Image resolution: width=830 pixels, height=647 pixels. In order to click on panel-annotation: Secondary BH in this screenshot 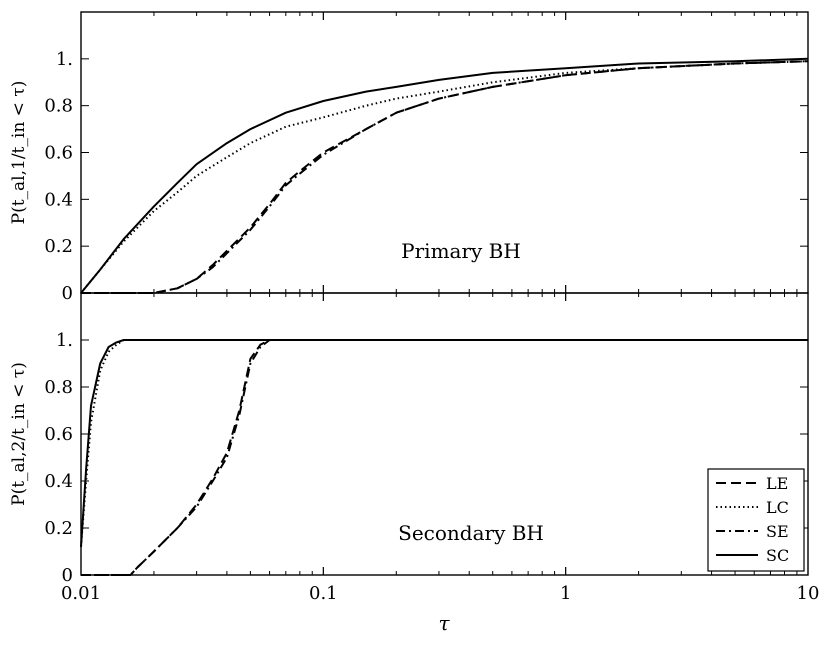, I will do `click(471, 533)`.